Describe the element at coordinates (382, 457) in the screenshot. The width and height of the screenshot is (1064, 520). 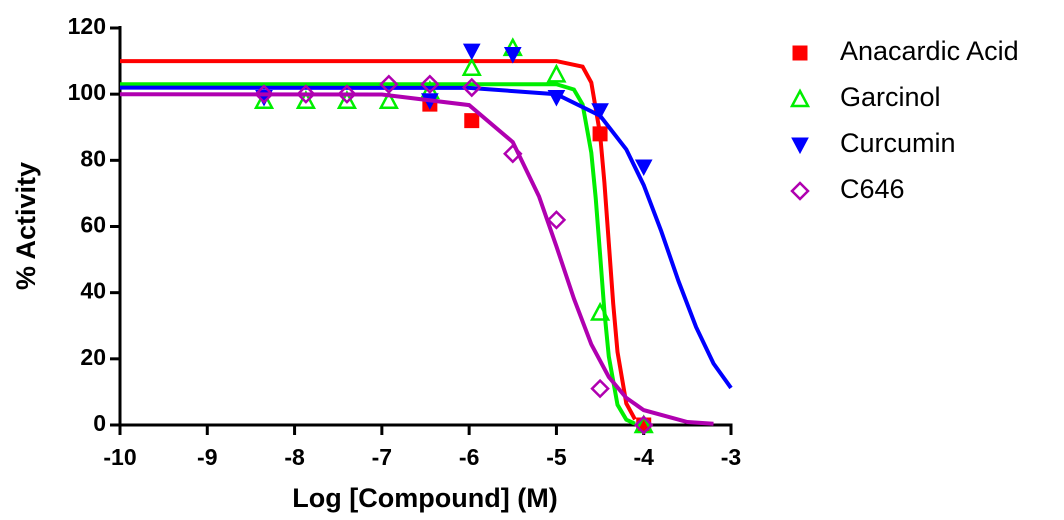
I see `x-tick-label: -7` at that location.